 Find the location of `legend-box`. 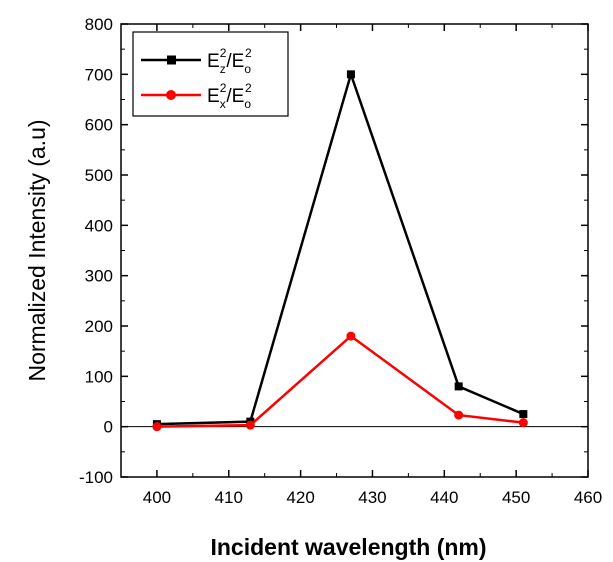

legend-box is located at coordinates (210, 74).